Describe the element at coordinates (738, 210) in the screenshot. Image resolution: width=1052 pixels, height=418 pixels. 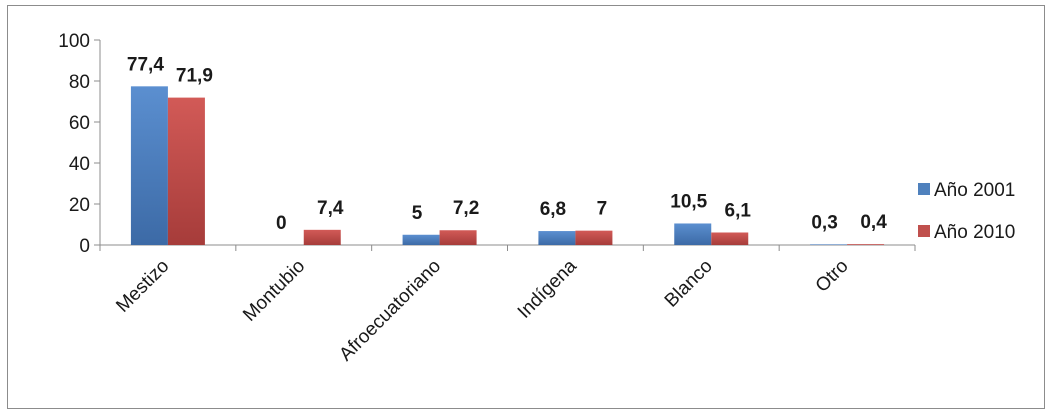
I see `data-label: 6,1` at that location.